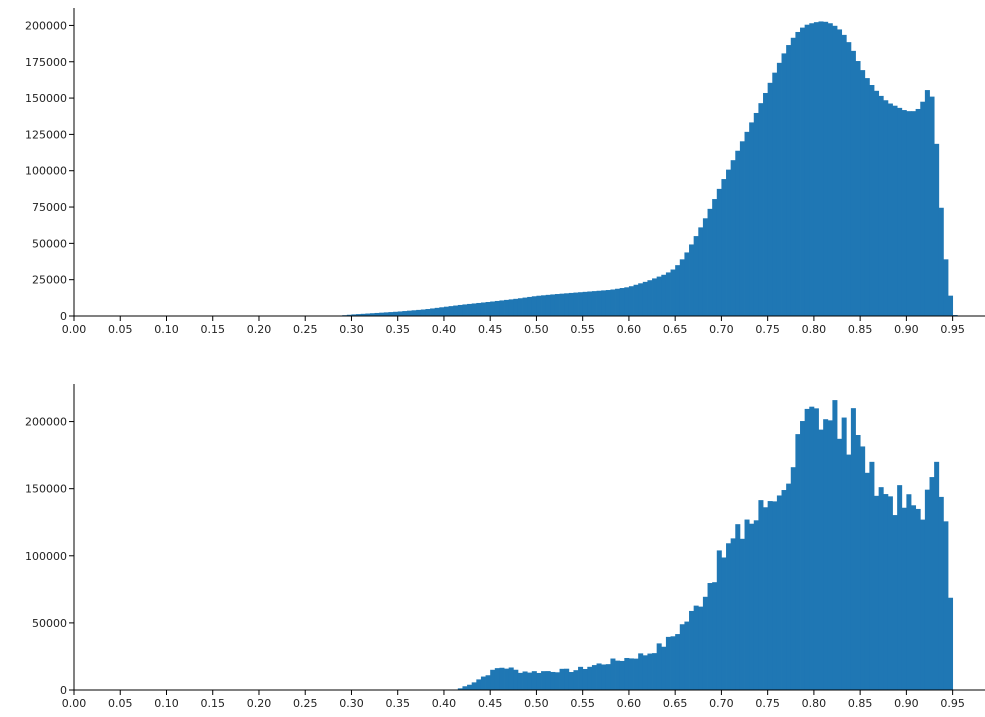 The height and width of the screenshot is (717, 985). What do you see at coordinates (46, 98) in the screenshot?
I see `y-tick-label: 150000` at bounding box center [46, 98].